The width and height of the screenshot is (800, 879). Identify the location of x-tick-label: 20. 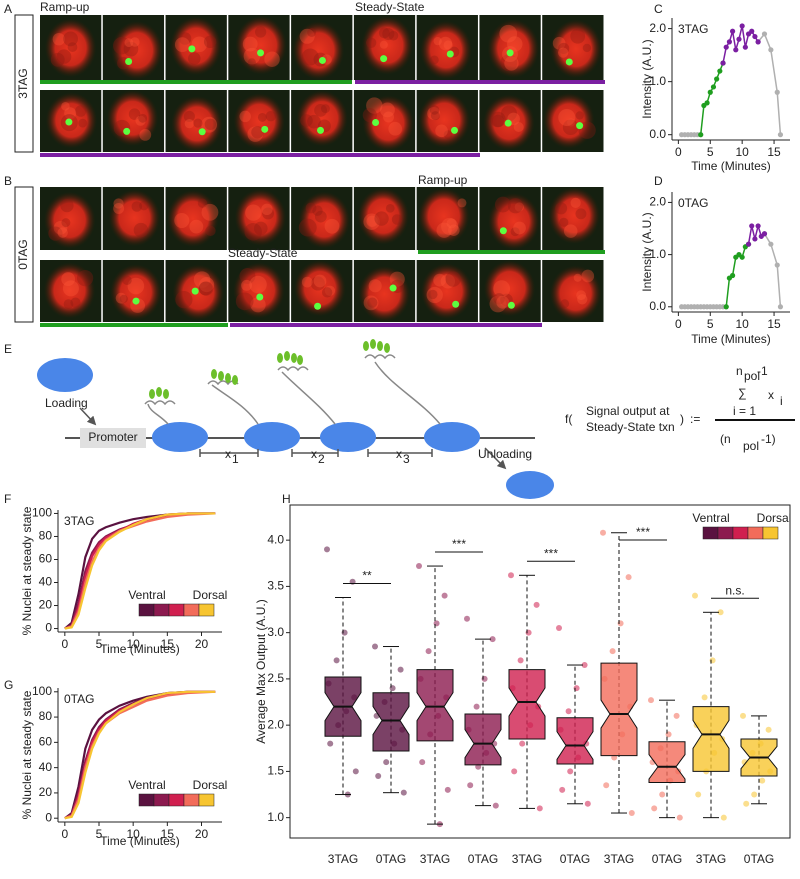
(202, 644).